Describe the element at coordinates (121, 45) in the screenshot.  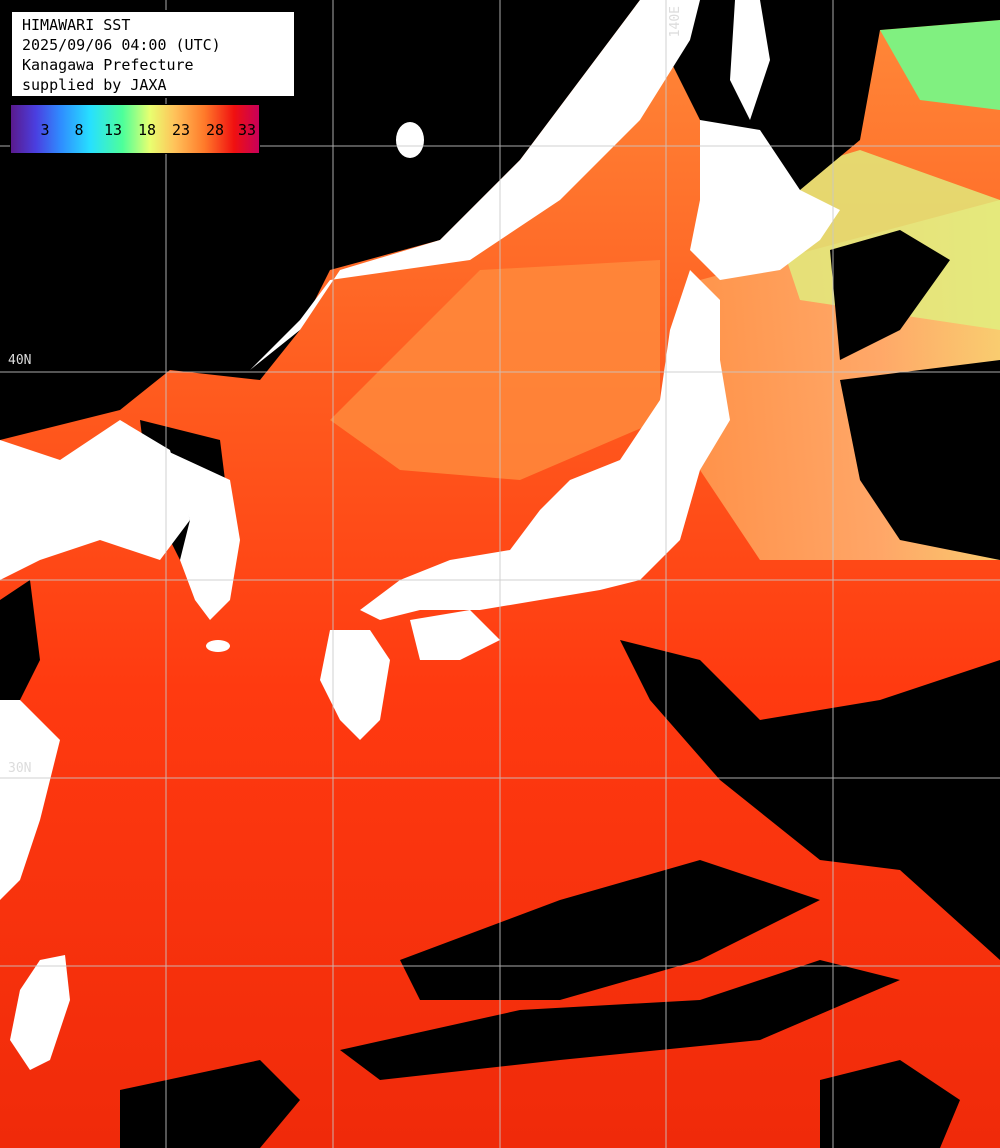
I see `title-datetime: 2025/09/06 04:00 (UTC)` at that location.